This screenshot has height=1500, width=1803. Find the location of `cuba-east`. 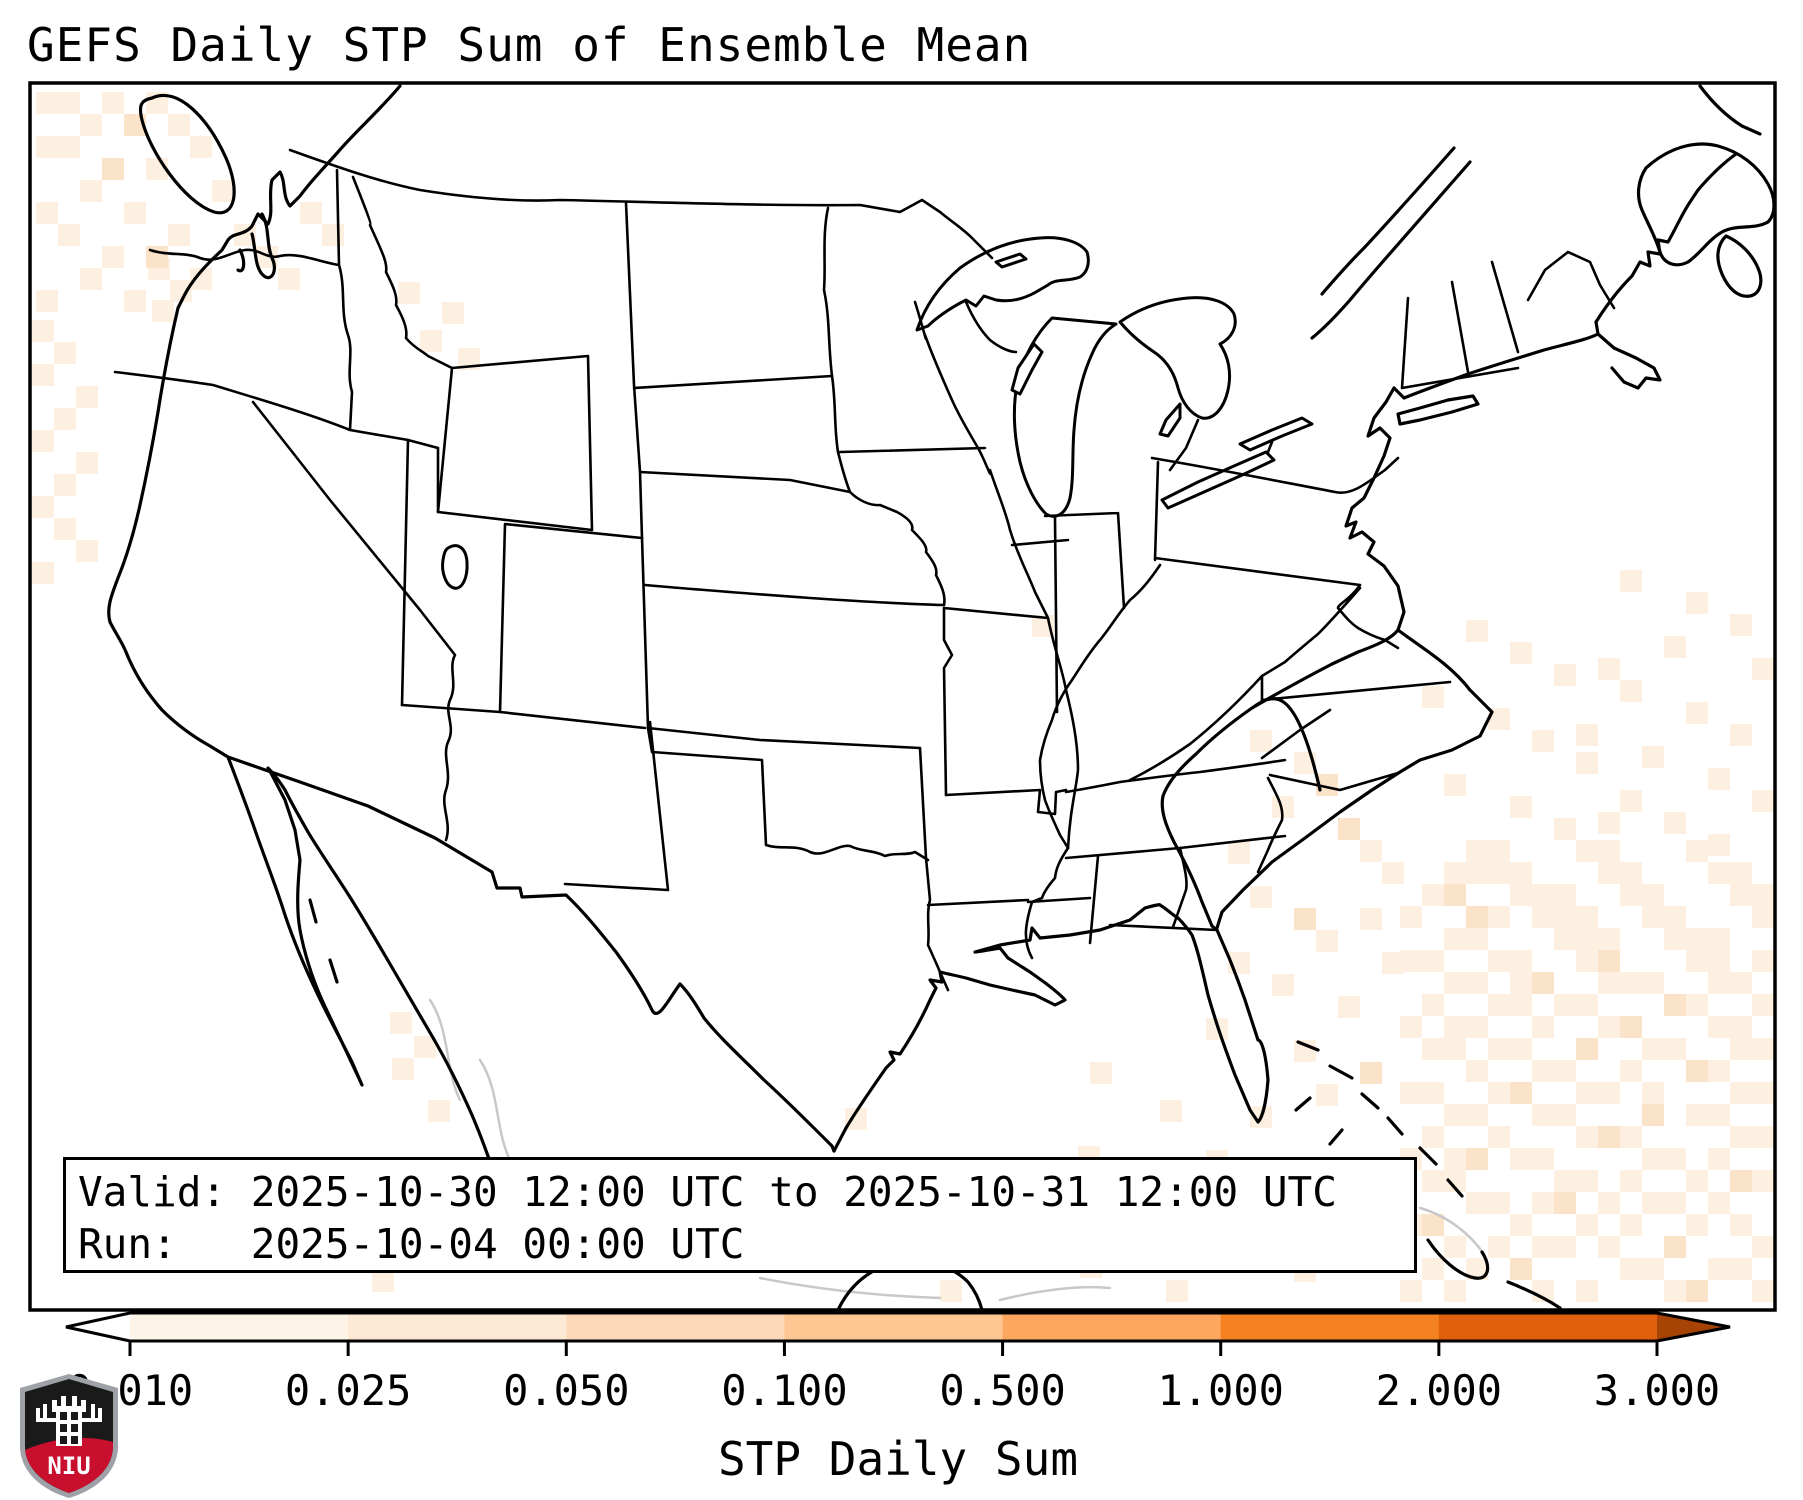

cuba-east is located at coordinates (1494, 1274).